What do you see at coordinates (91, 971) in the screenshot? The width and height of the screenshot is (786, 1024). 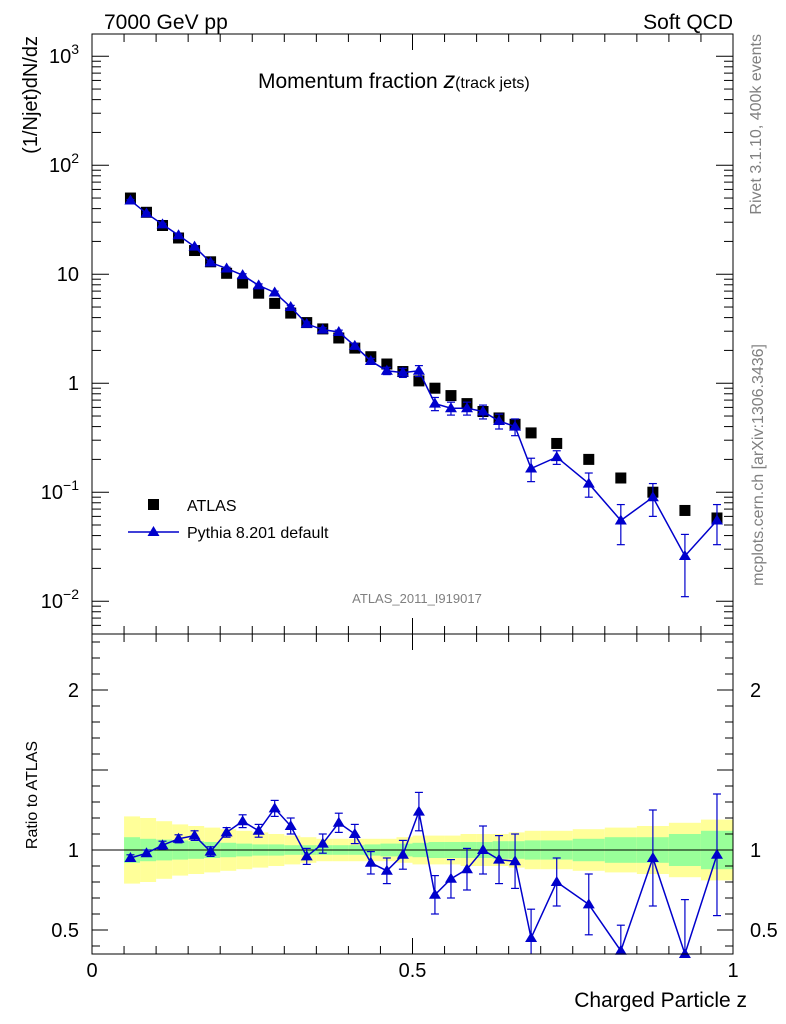 I see `x-tick-label: 0` at bounding box center [91, 971].